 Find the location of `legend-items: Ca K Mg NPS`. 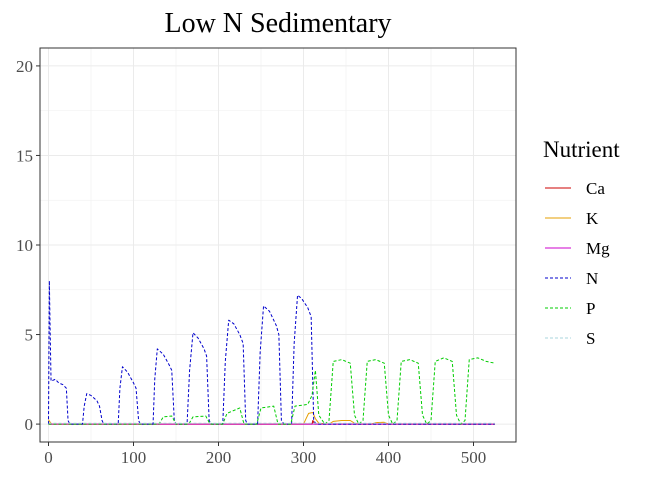

legend-items: Ca K Mg NPS is located at coordinates (577, 263).